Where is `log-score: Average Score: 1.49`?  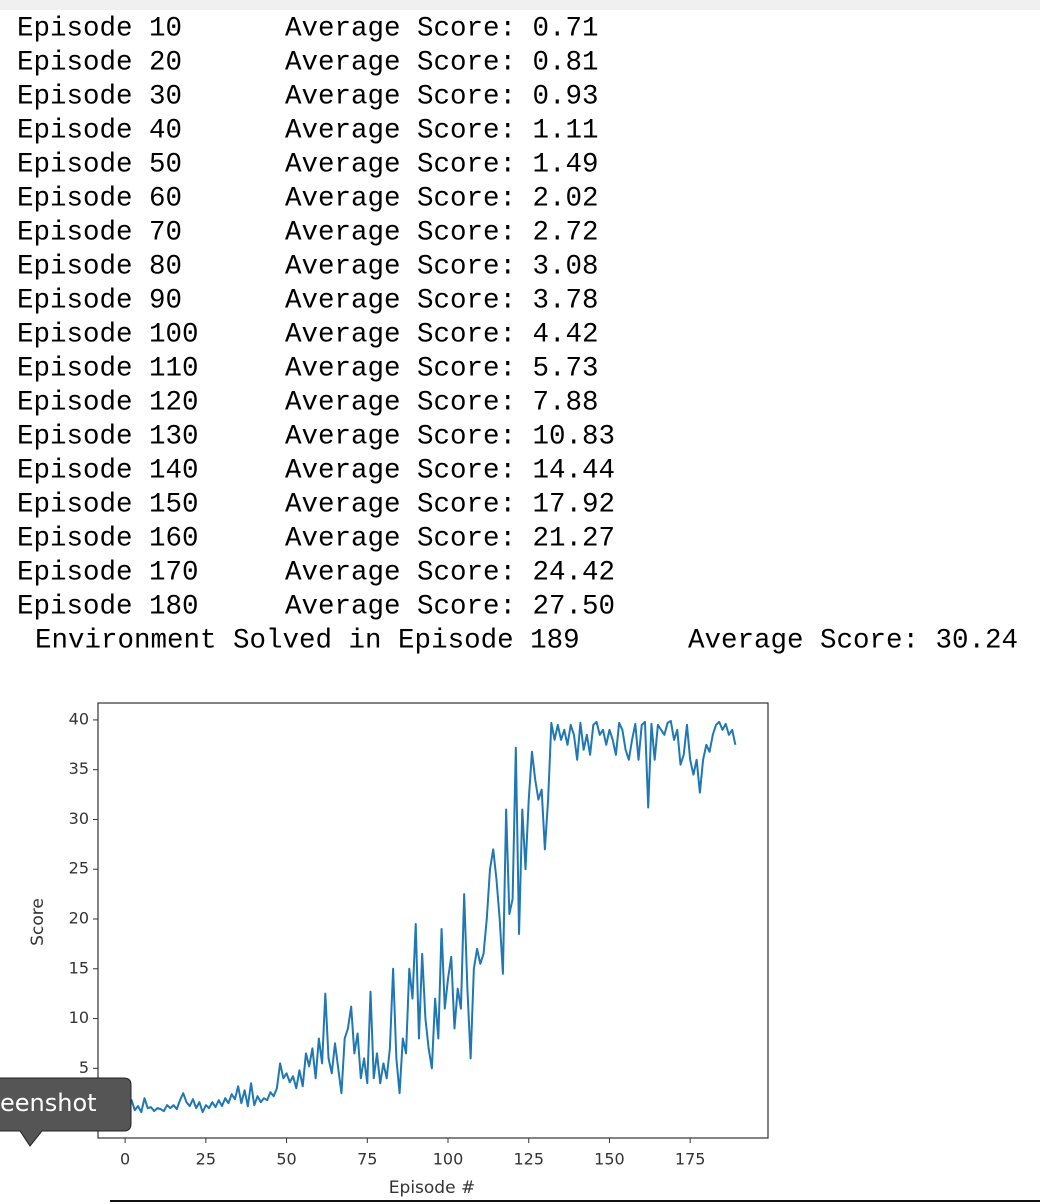 log-score: Average Score: 1.49 is located at coordinates (442, 164).